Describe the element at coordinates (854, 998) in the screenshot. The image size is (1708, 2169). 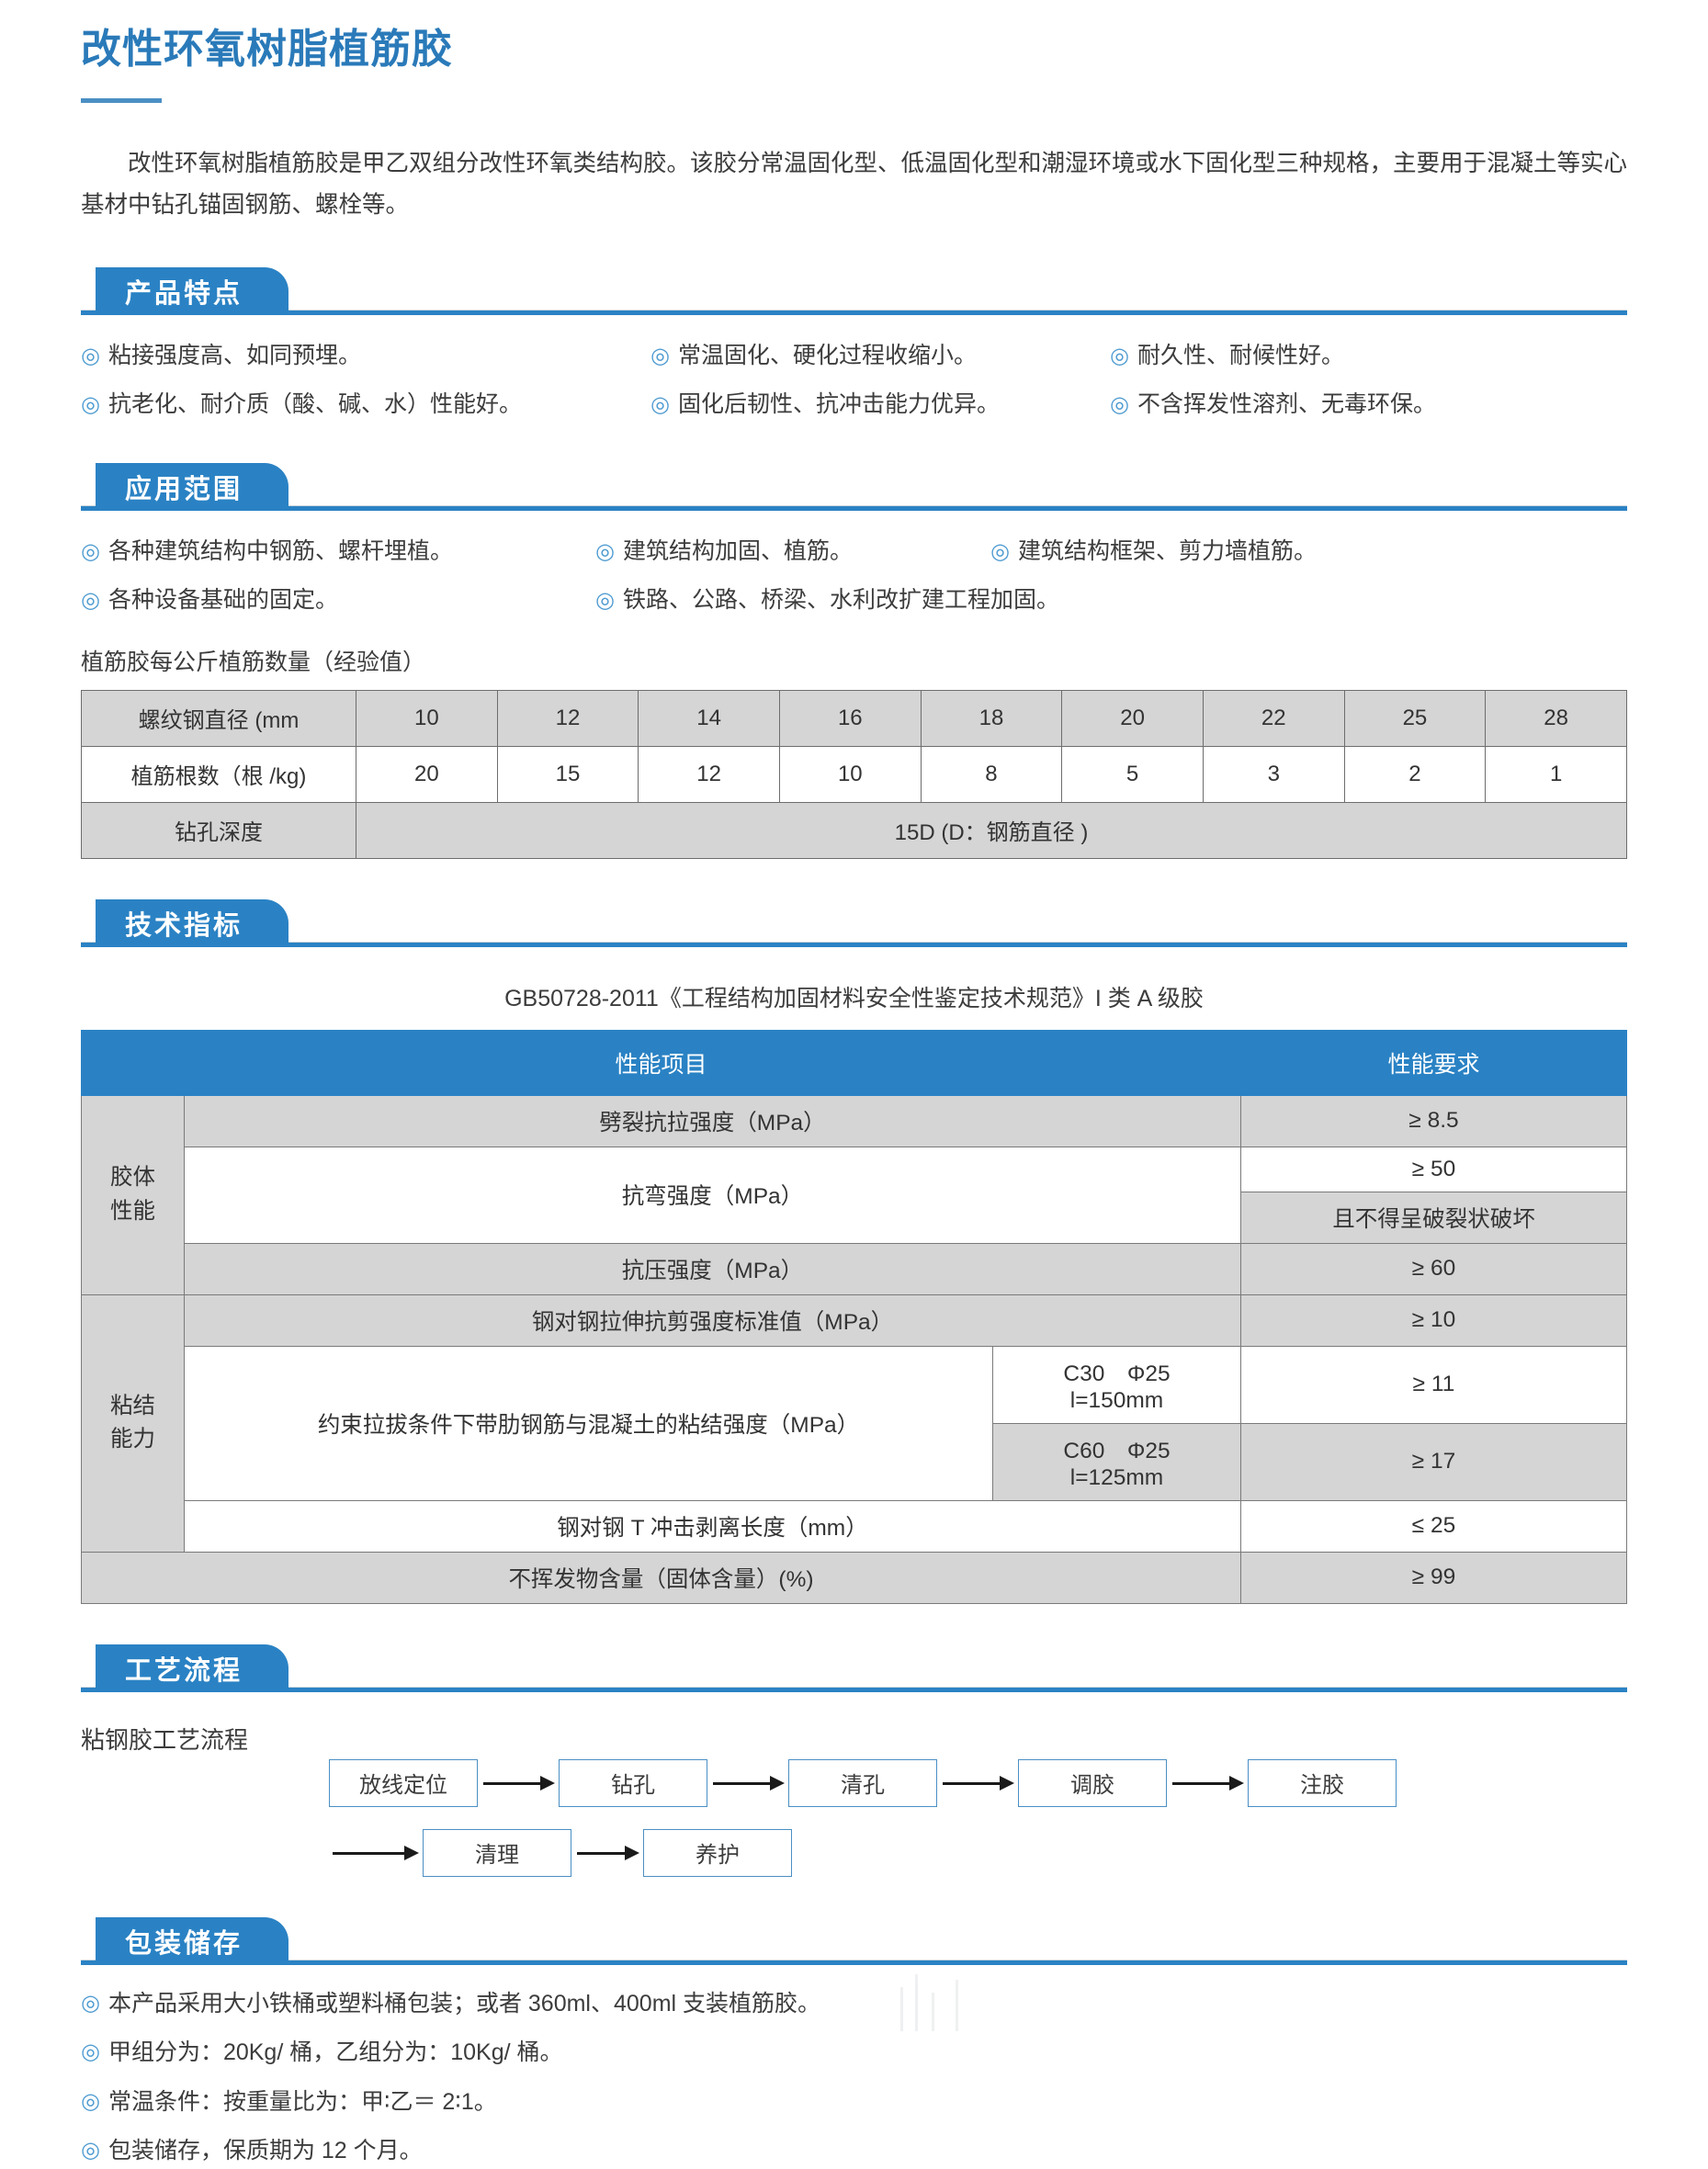
I see `standard-reference: GB50728-2011《工程结构加固材料安全性鉴定技术规范》I 类 A 级胶` at that location.